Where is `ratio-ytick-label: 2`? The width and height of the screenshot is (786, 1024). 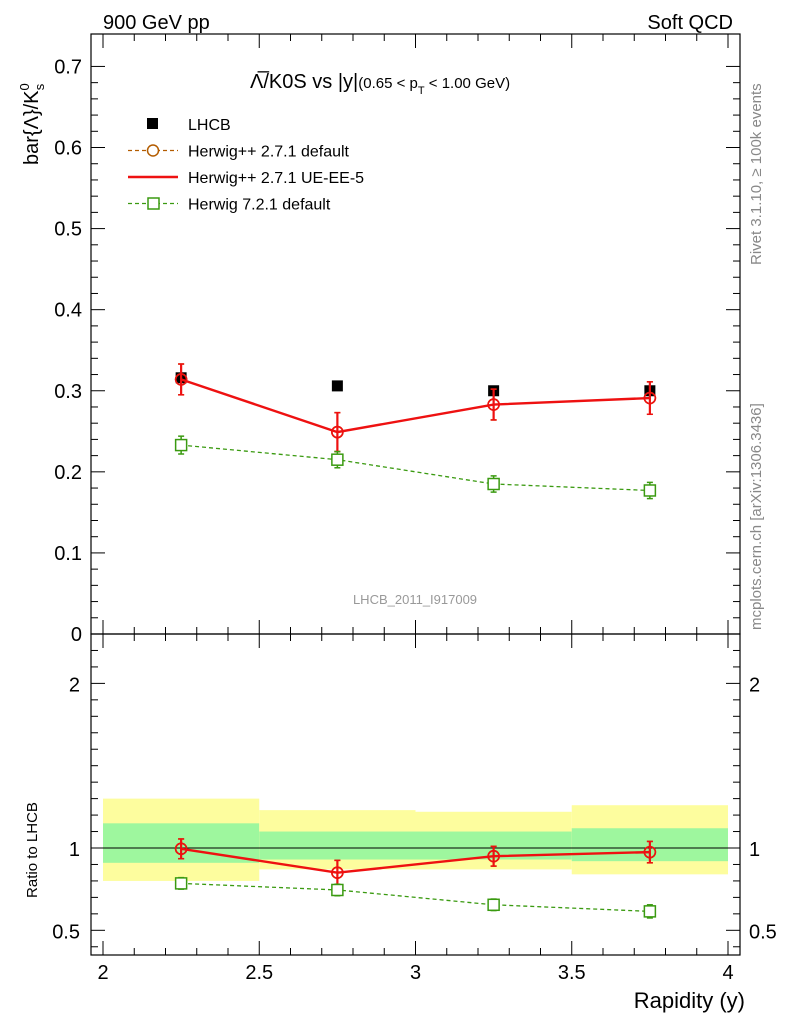
ratio-ytick-label: 2 is located at coordinates (74, 685).